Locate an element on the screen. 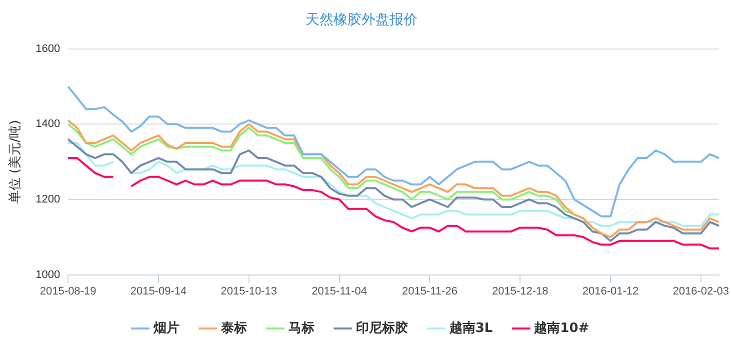 The height and width of the screenshot is (345, 731). y-tick-label: 1400 is located at coordinates (48, 124).